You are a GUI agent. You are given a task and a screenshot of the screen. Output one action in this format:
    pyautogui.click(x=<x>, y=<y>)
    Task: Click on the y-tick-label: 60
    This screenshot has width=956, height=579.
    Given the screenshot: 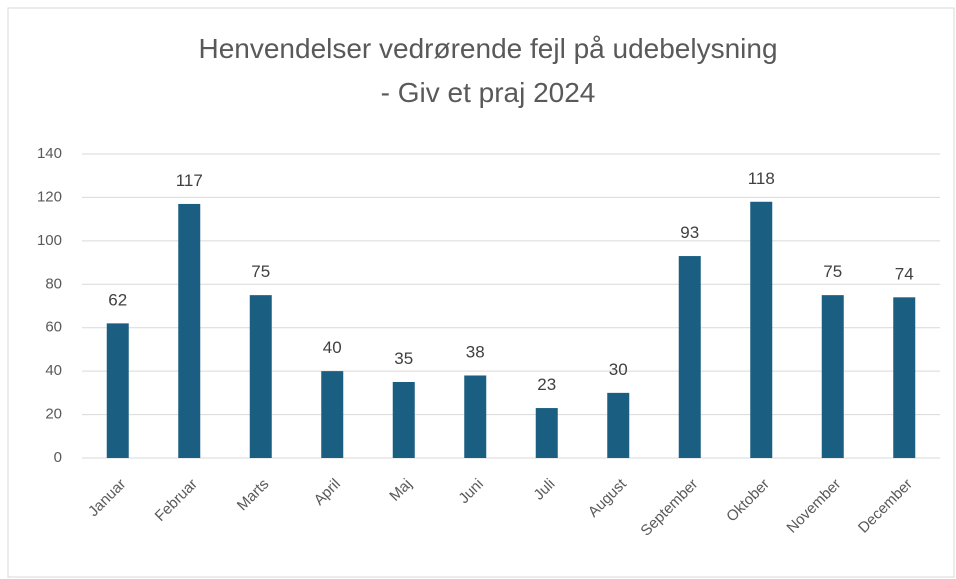 What is the action you would take?
    pyautogui.click(x=53, y=327)
    